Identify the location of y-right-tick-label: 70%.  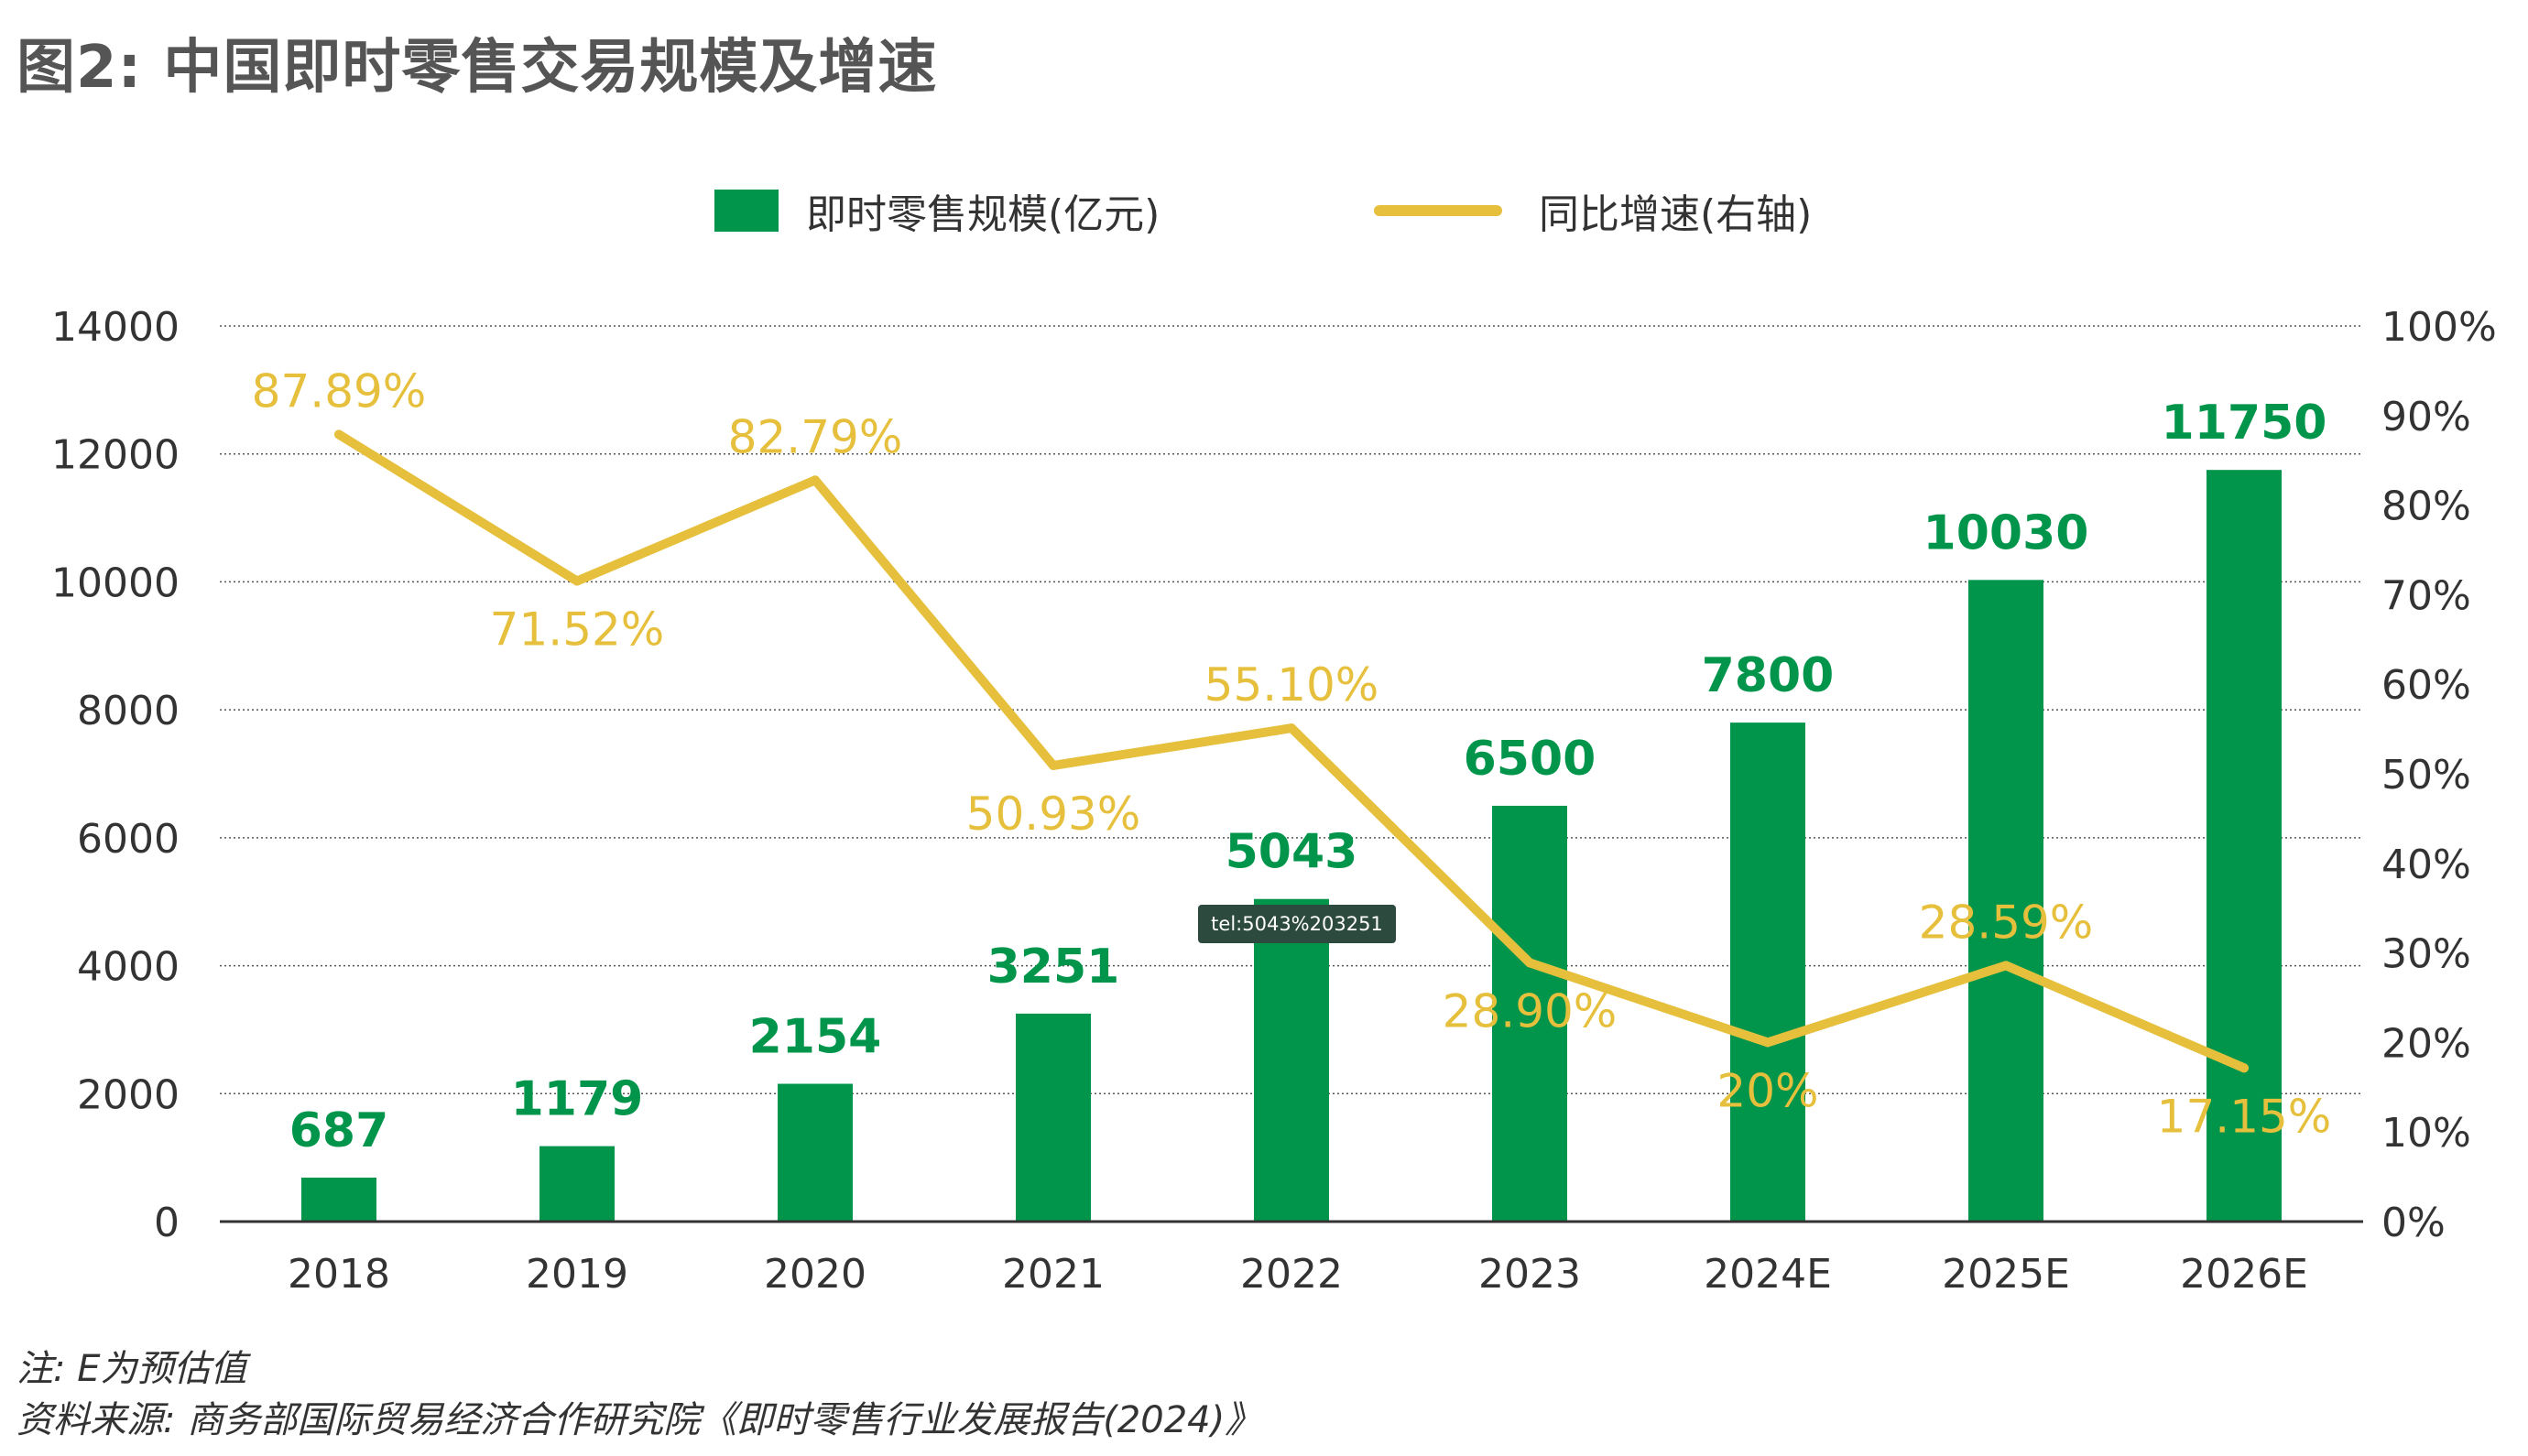
(2426, 595).